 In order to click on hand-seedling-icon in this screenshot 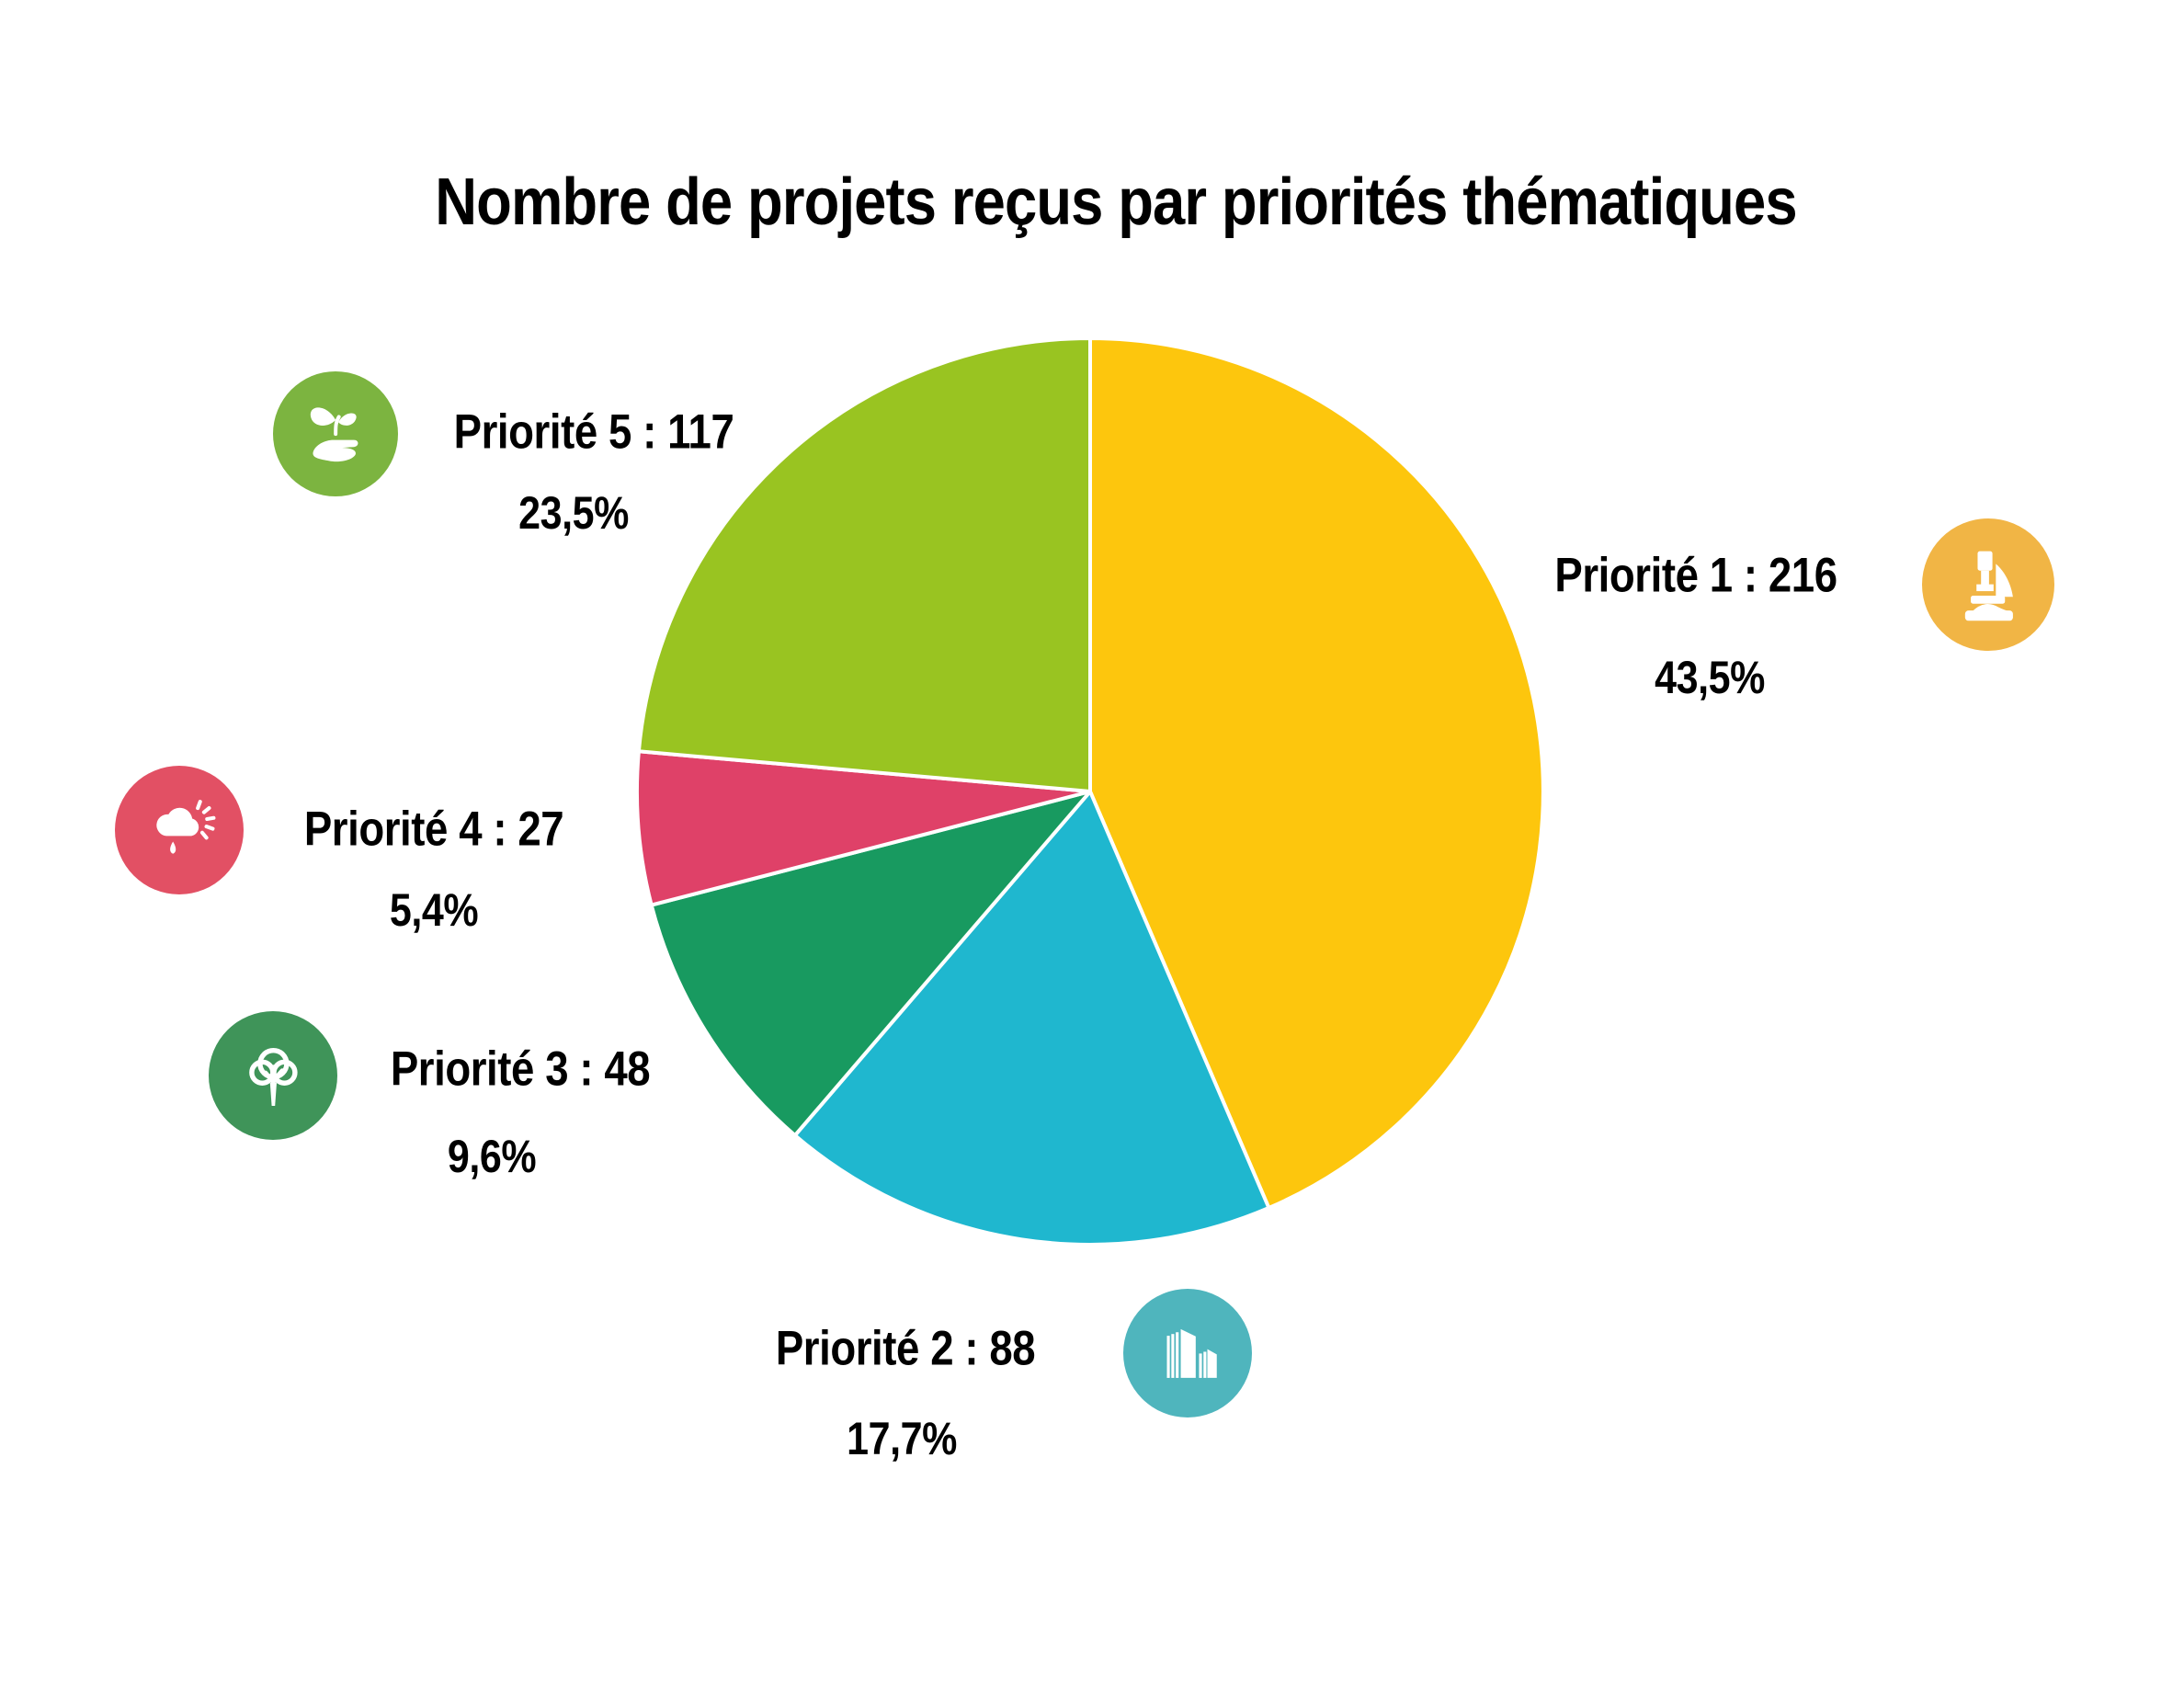, I will do `click(334, 435)`.